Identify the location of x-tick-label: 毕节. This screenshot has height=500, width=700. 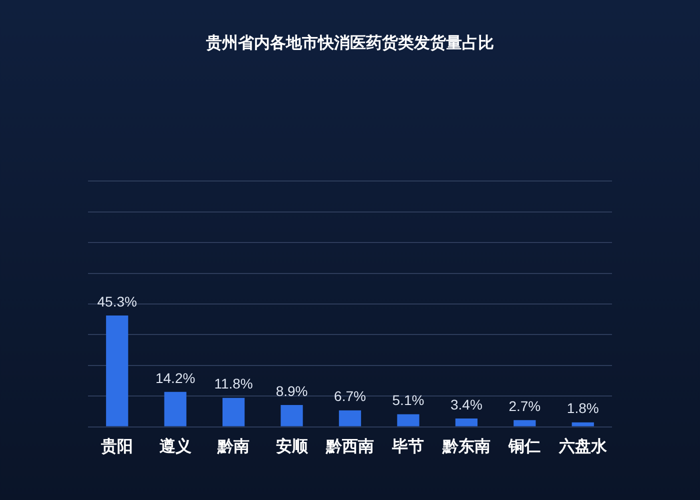
(407, 446).